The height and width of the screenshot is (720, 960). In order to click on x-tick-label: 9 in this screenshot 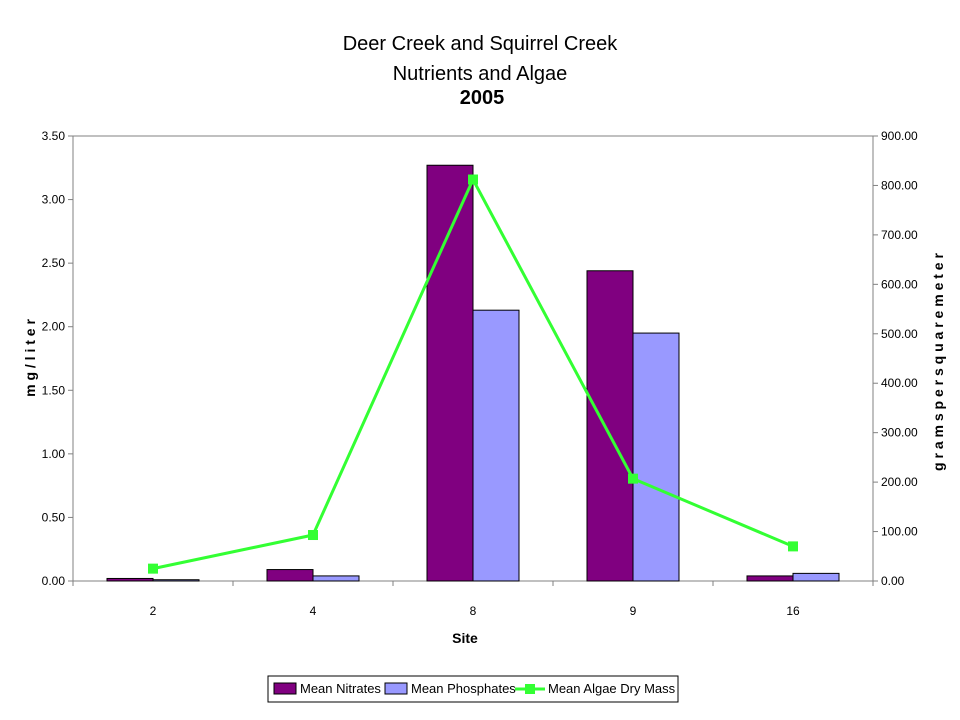, I will do `click(633, 611)`.